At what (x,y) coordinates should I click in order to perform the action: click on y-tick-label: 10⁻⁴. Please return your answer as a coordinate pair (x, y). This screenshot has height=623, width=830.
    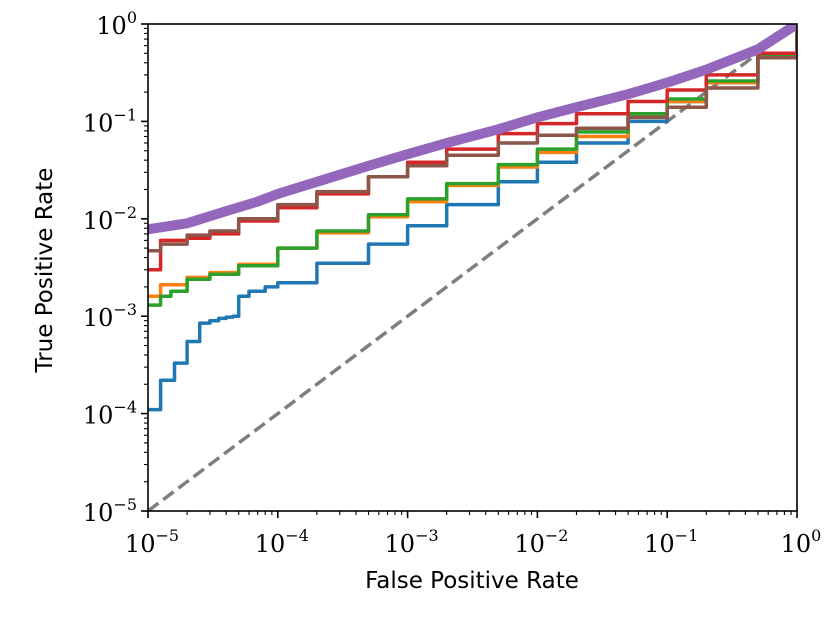
    Looking at the image, I should click on (110, 414).